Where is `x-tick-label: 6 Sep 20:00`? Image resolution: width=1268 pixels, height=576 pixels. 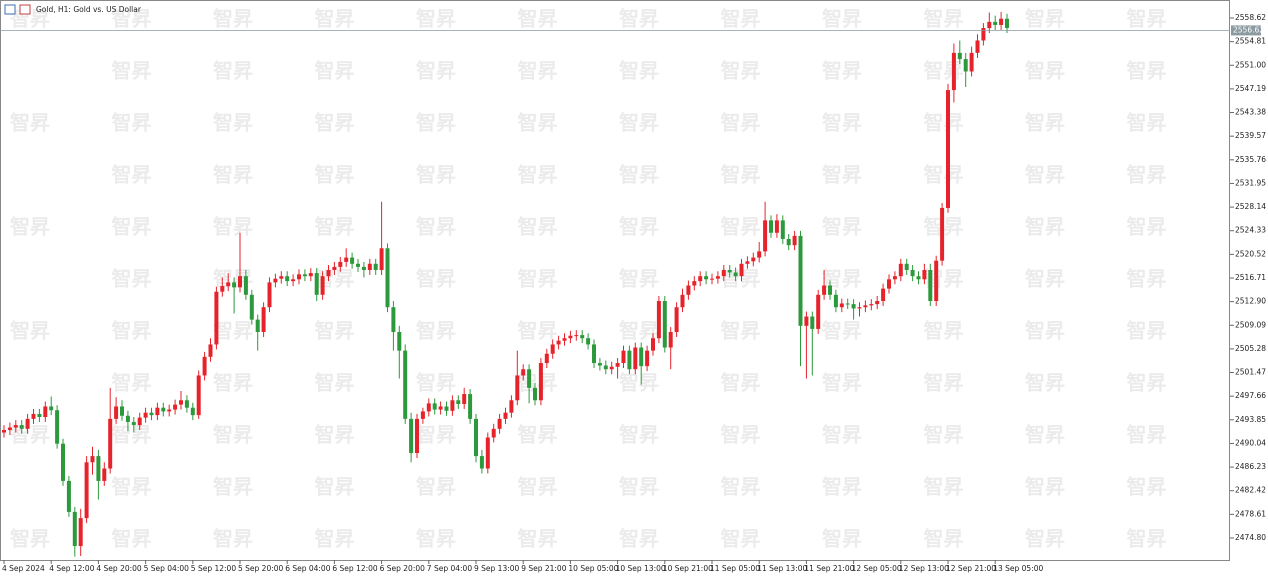 x-tick-label: 6 Sep 20:00 is located at coordinates (403, 568).